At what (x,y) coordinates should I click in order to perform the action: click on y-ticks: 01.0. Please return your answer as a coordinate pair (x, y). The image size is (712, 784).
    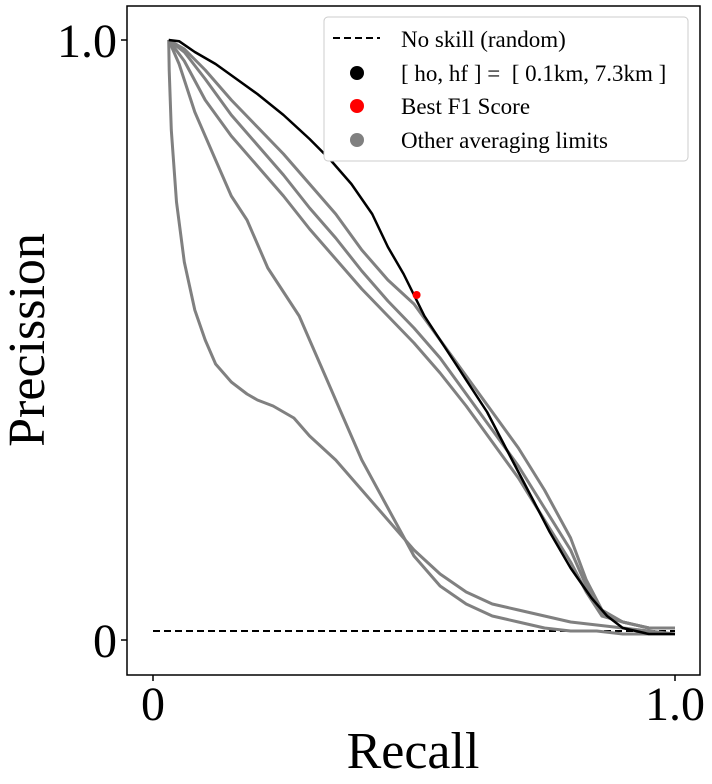
    Looking at the image, I should click on (92, 341).